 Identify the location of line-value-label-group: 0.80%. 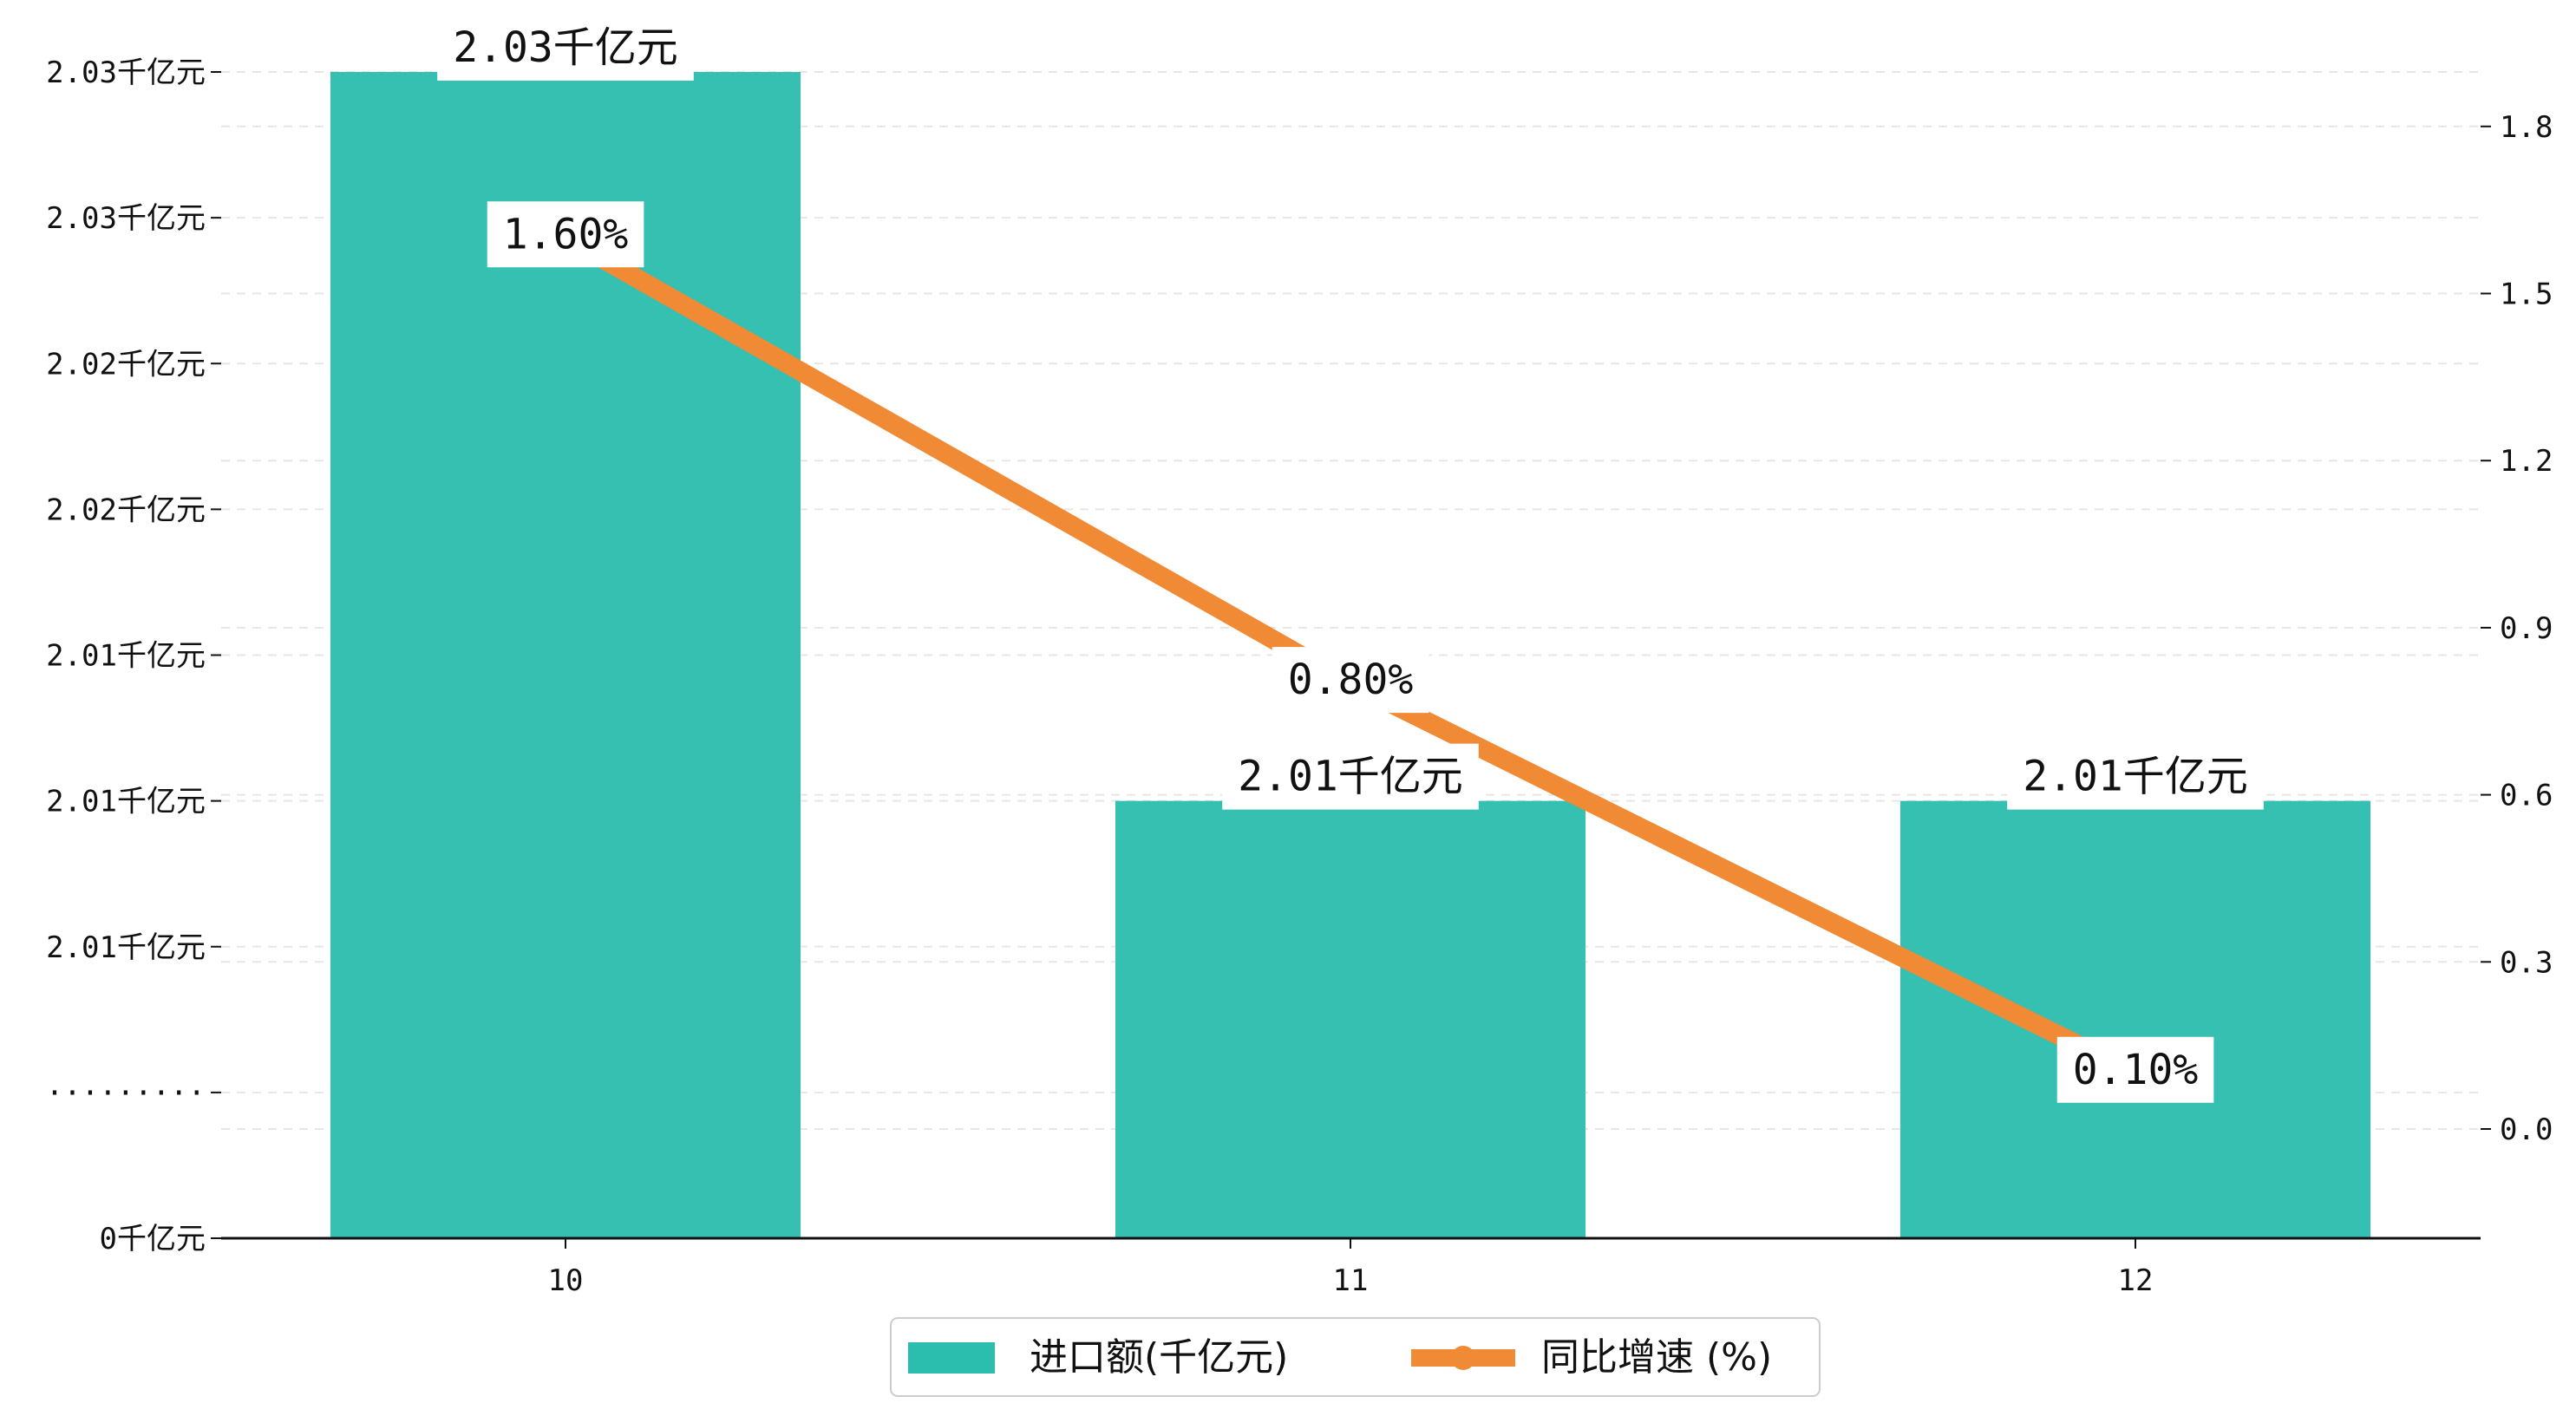
(1350, 680).